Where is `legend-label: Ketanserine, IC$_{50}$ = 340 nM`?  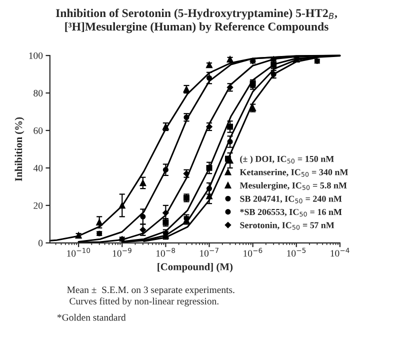
legend-label: Ketanserine, IC$_{50}$ = 340 nM is located at coordinates (294, 172).